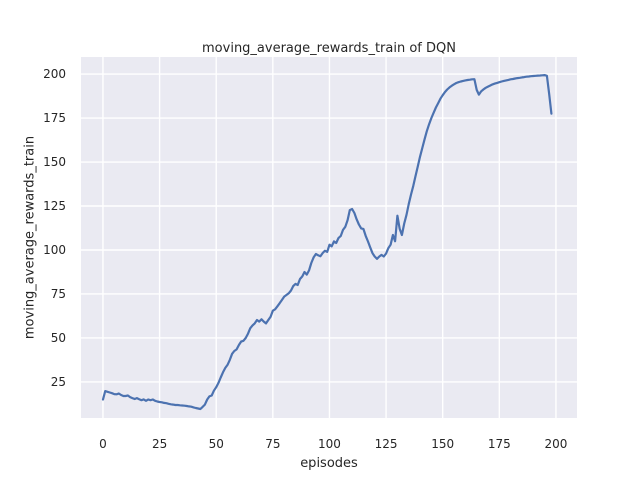 The width and height of the screenshot is (640, 480). What do you see at coordinates (54, 74) in the screenshot?
I see `y-tick-label: 200` at bounding box center [54, 74].